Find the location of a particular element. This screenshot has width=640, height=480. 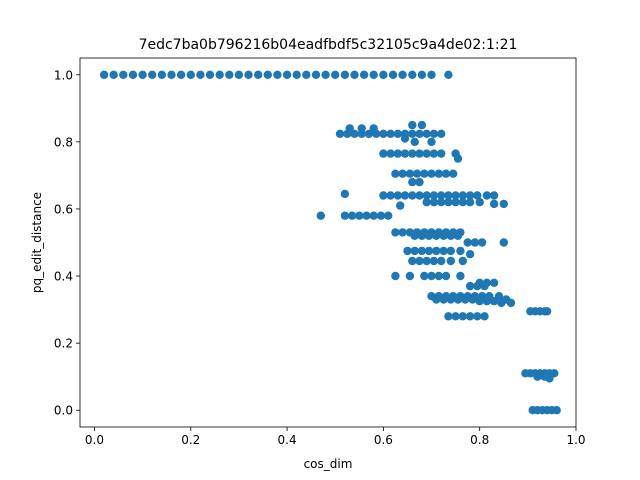

y-tick-label: 0.0 is located at coordinates (63, 411).